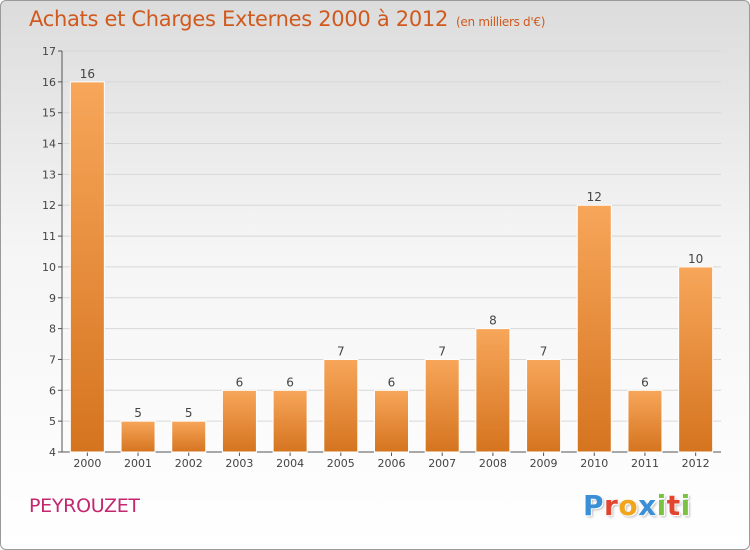  I want to click on y-tick-label: 13, so click(49, 174).